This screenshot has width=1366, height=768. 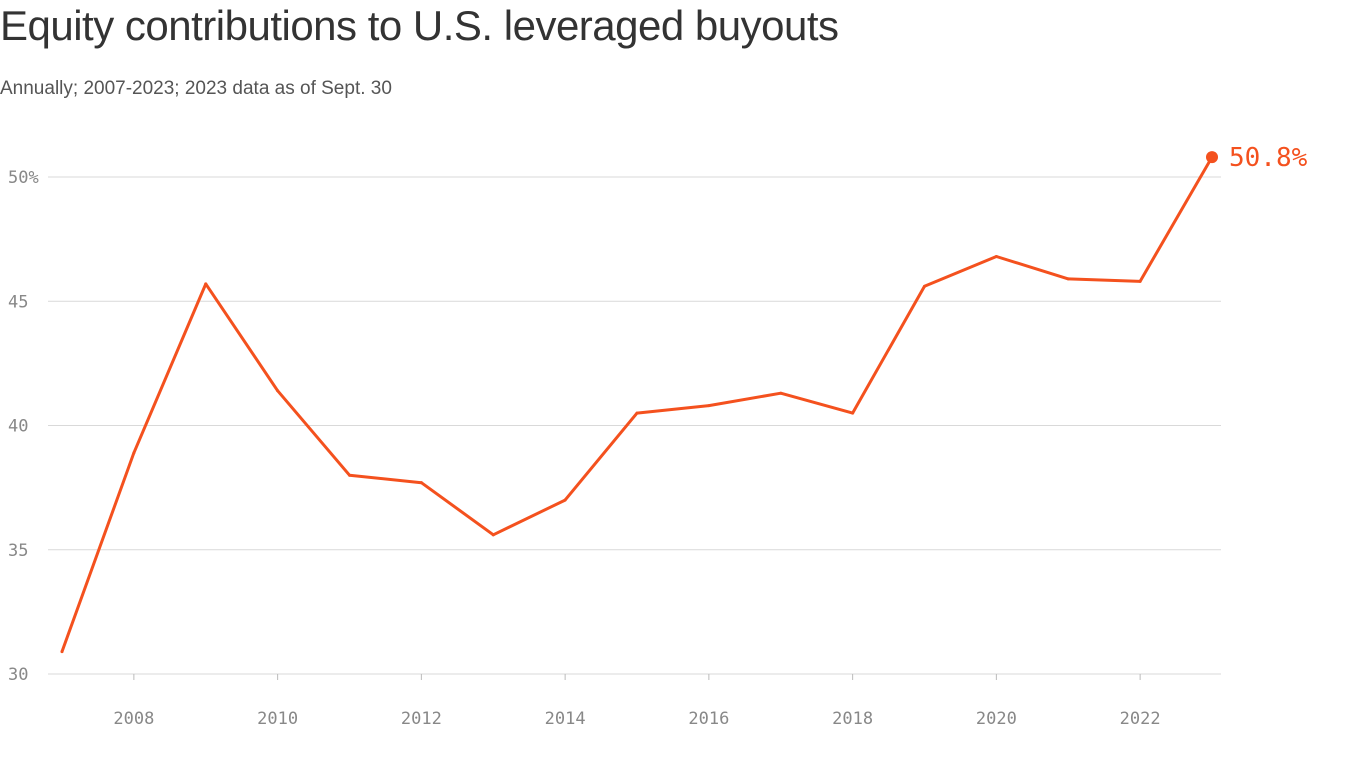 I want to click on x-tick-label: 2012, so click(x=421, y=719).